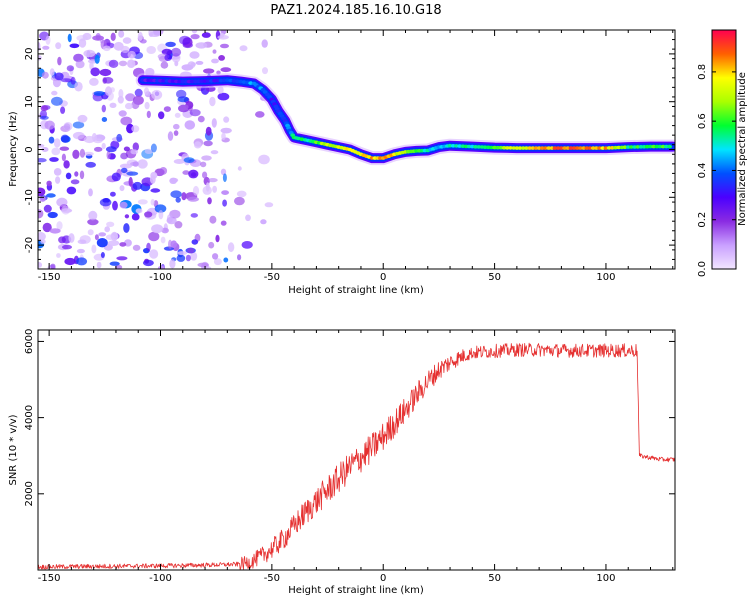 The image size is (750, 600). Describe the element at coordinates (669, 146) in the screenshot. I see `ridge-cell` at that location.